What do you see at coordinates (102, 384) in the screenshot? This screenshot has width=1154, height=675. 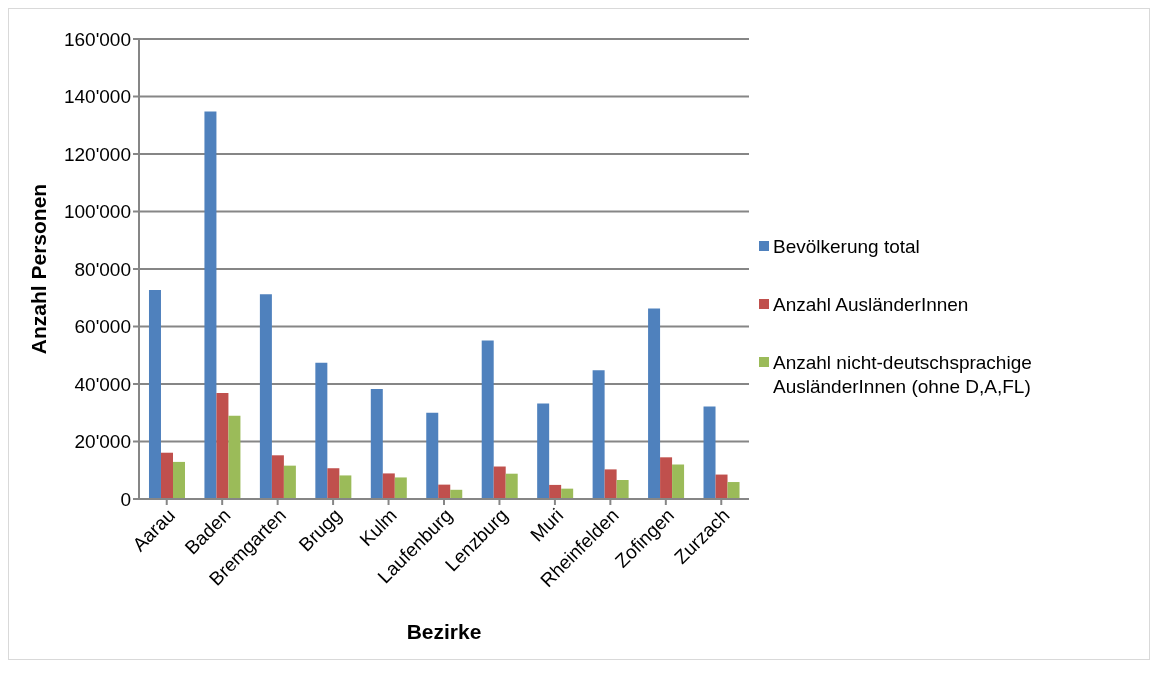 I see `y-tick-label: 40'000` at bounding box center [102, 384].